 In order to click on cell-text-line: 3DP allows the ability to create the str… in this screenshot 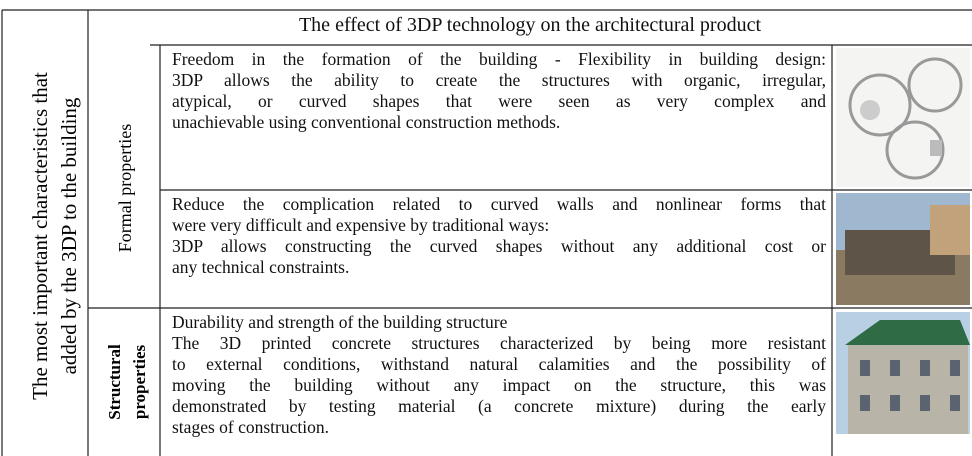, I will do `click(499, 80)`.